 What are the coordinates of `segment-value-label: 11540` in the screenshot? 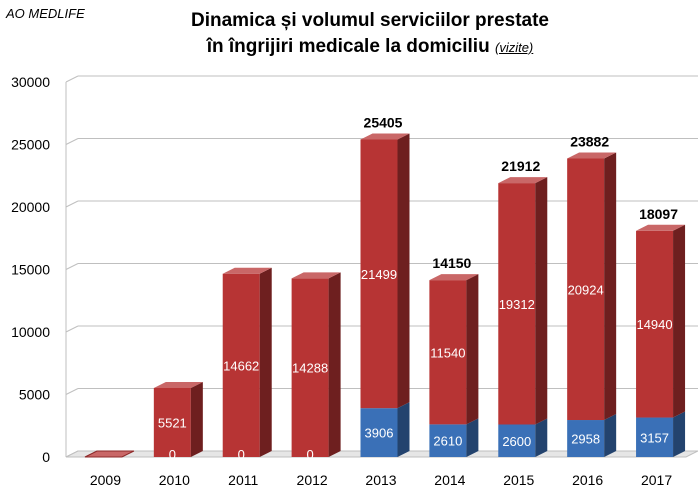 It's located at (447, 352).